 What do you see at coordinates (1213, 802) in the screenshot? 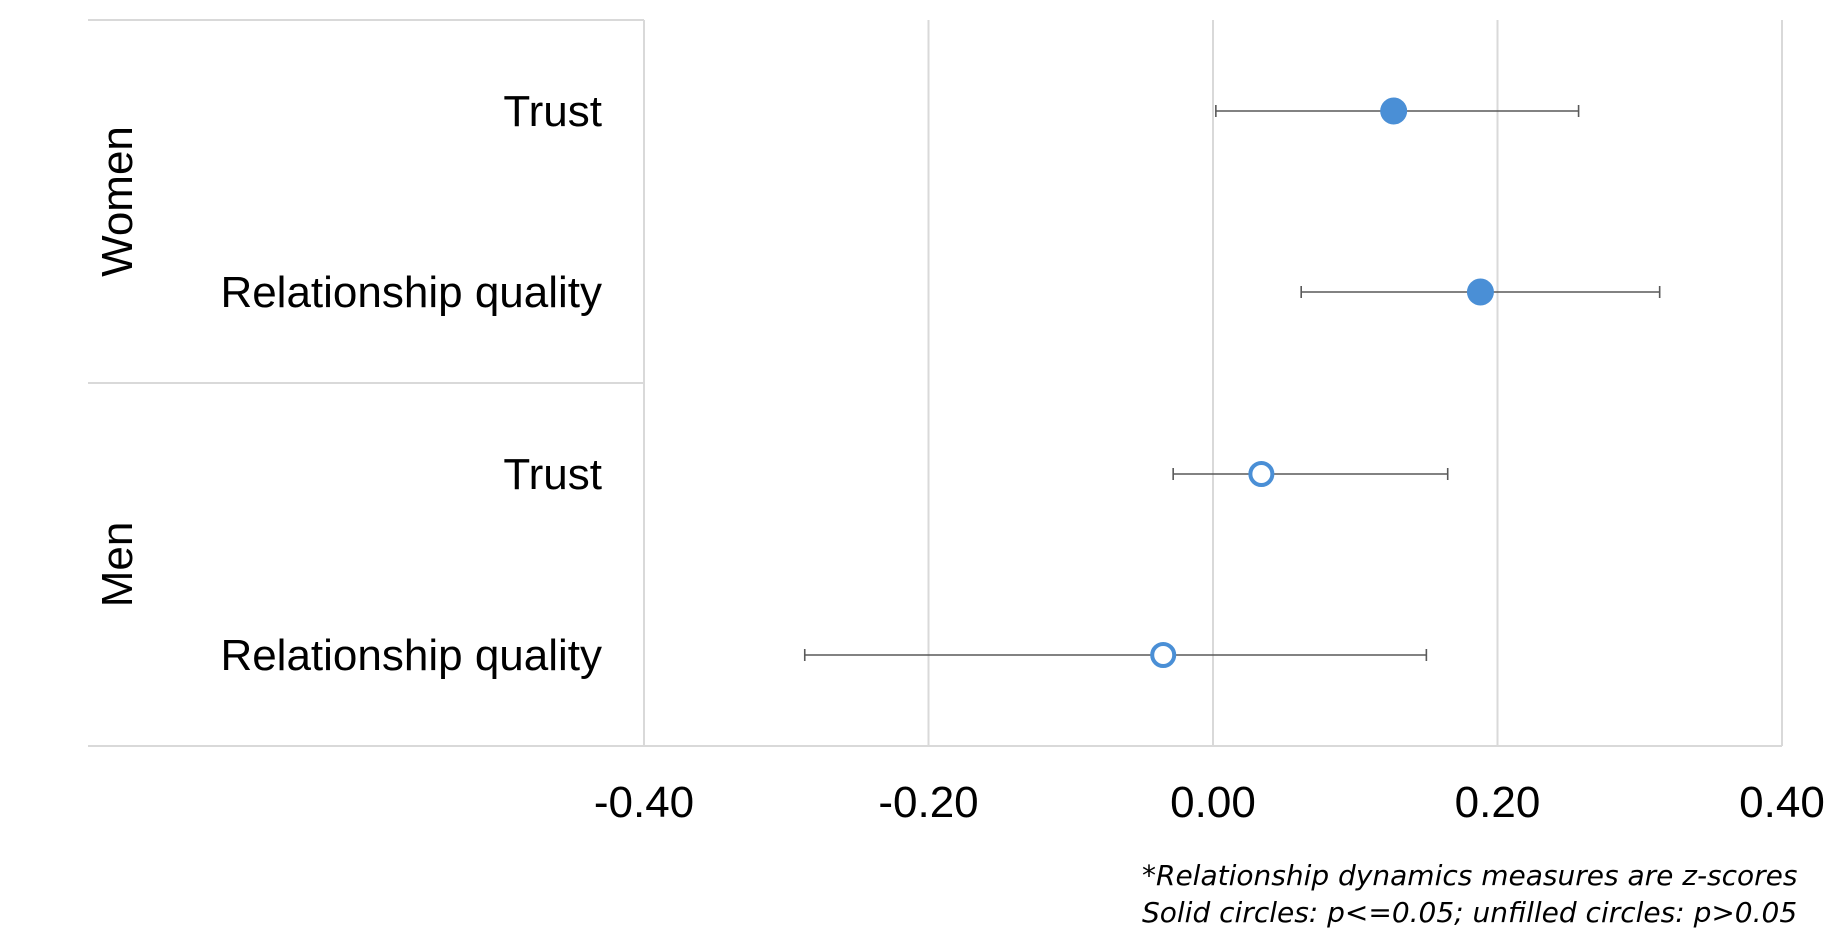
I see `x-tick-label: 0.00` at bounding box center [1213, 802].